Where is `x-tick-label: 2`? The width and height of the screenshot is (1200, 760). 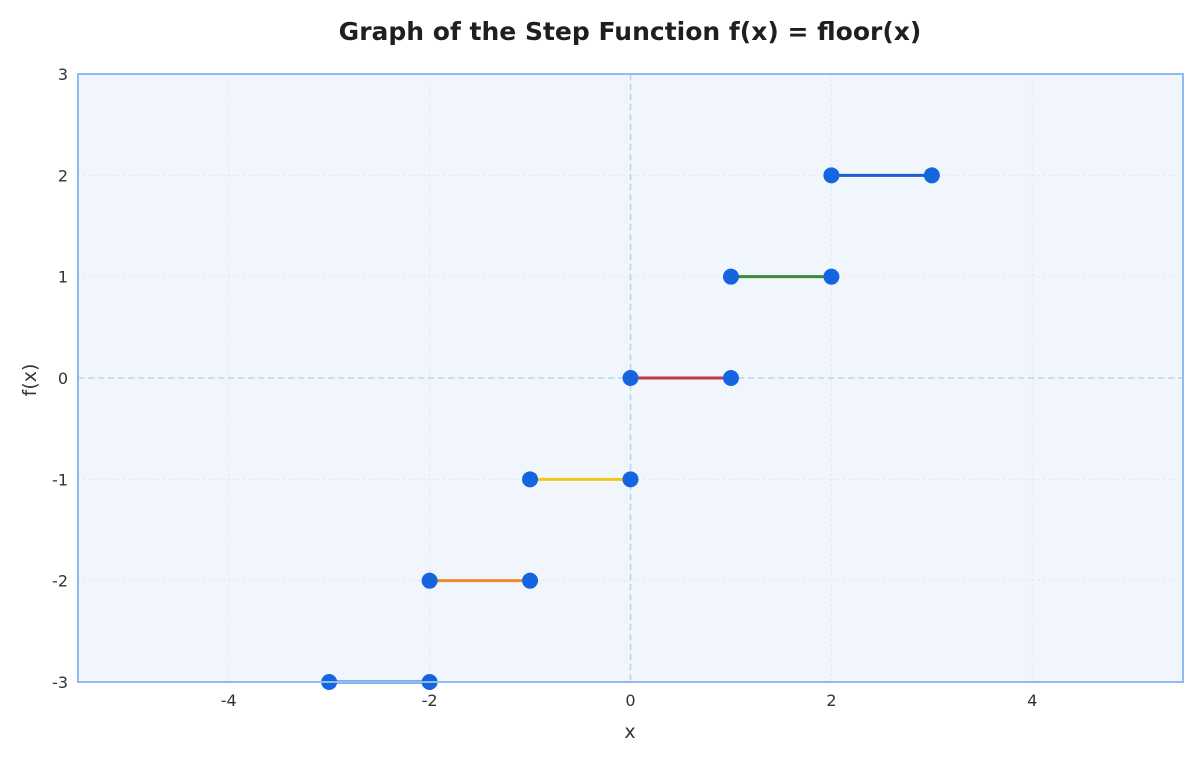
x-tick-label: 2 is located at coordinates (831, 700).